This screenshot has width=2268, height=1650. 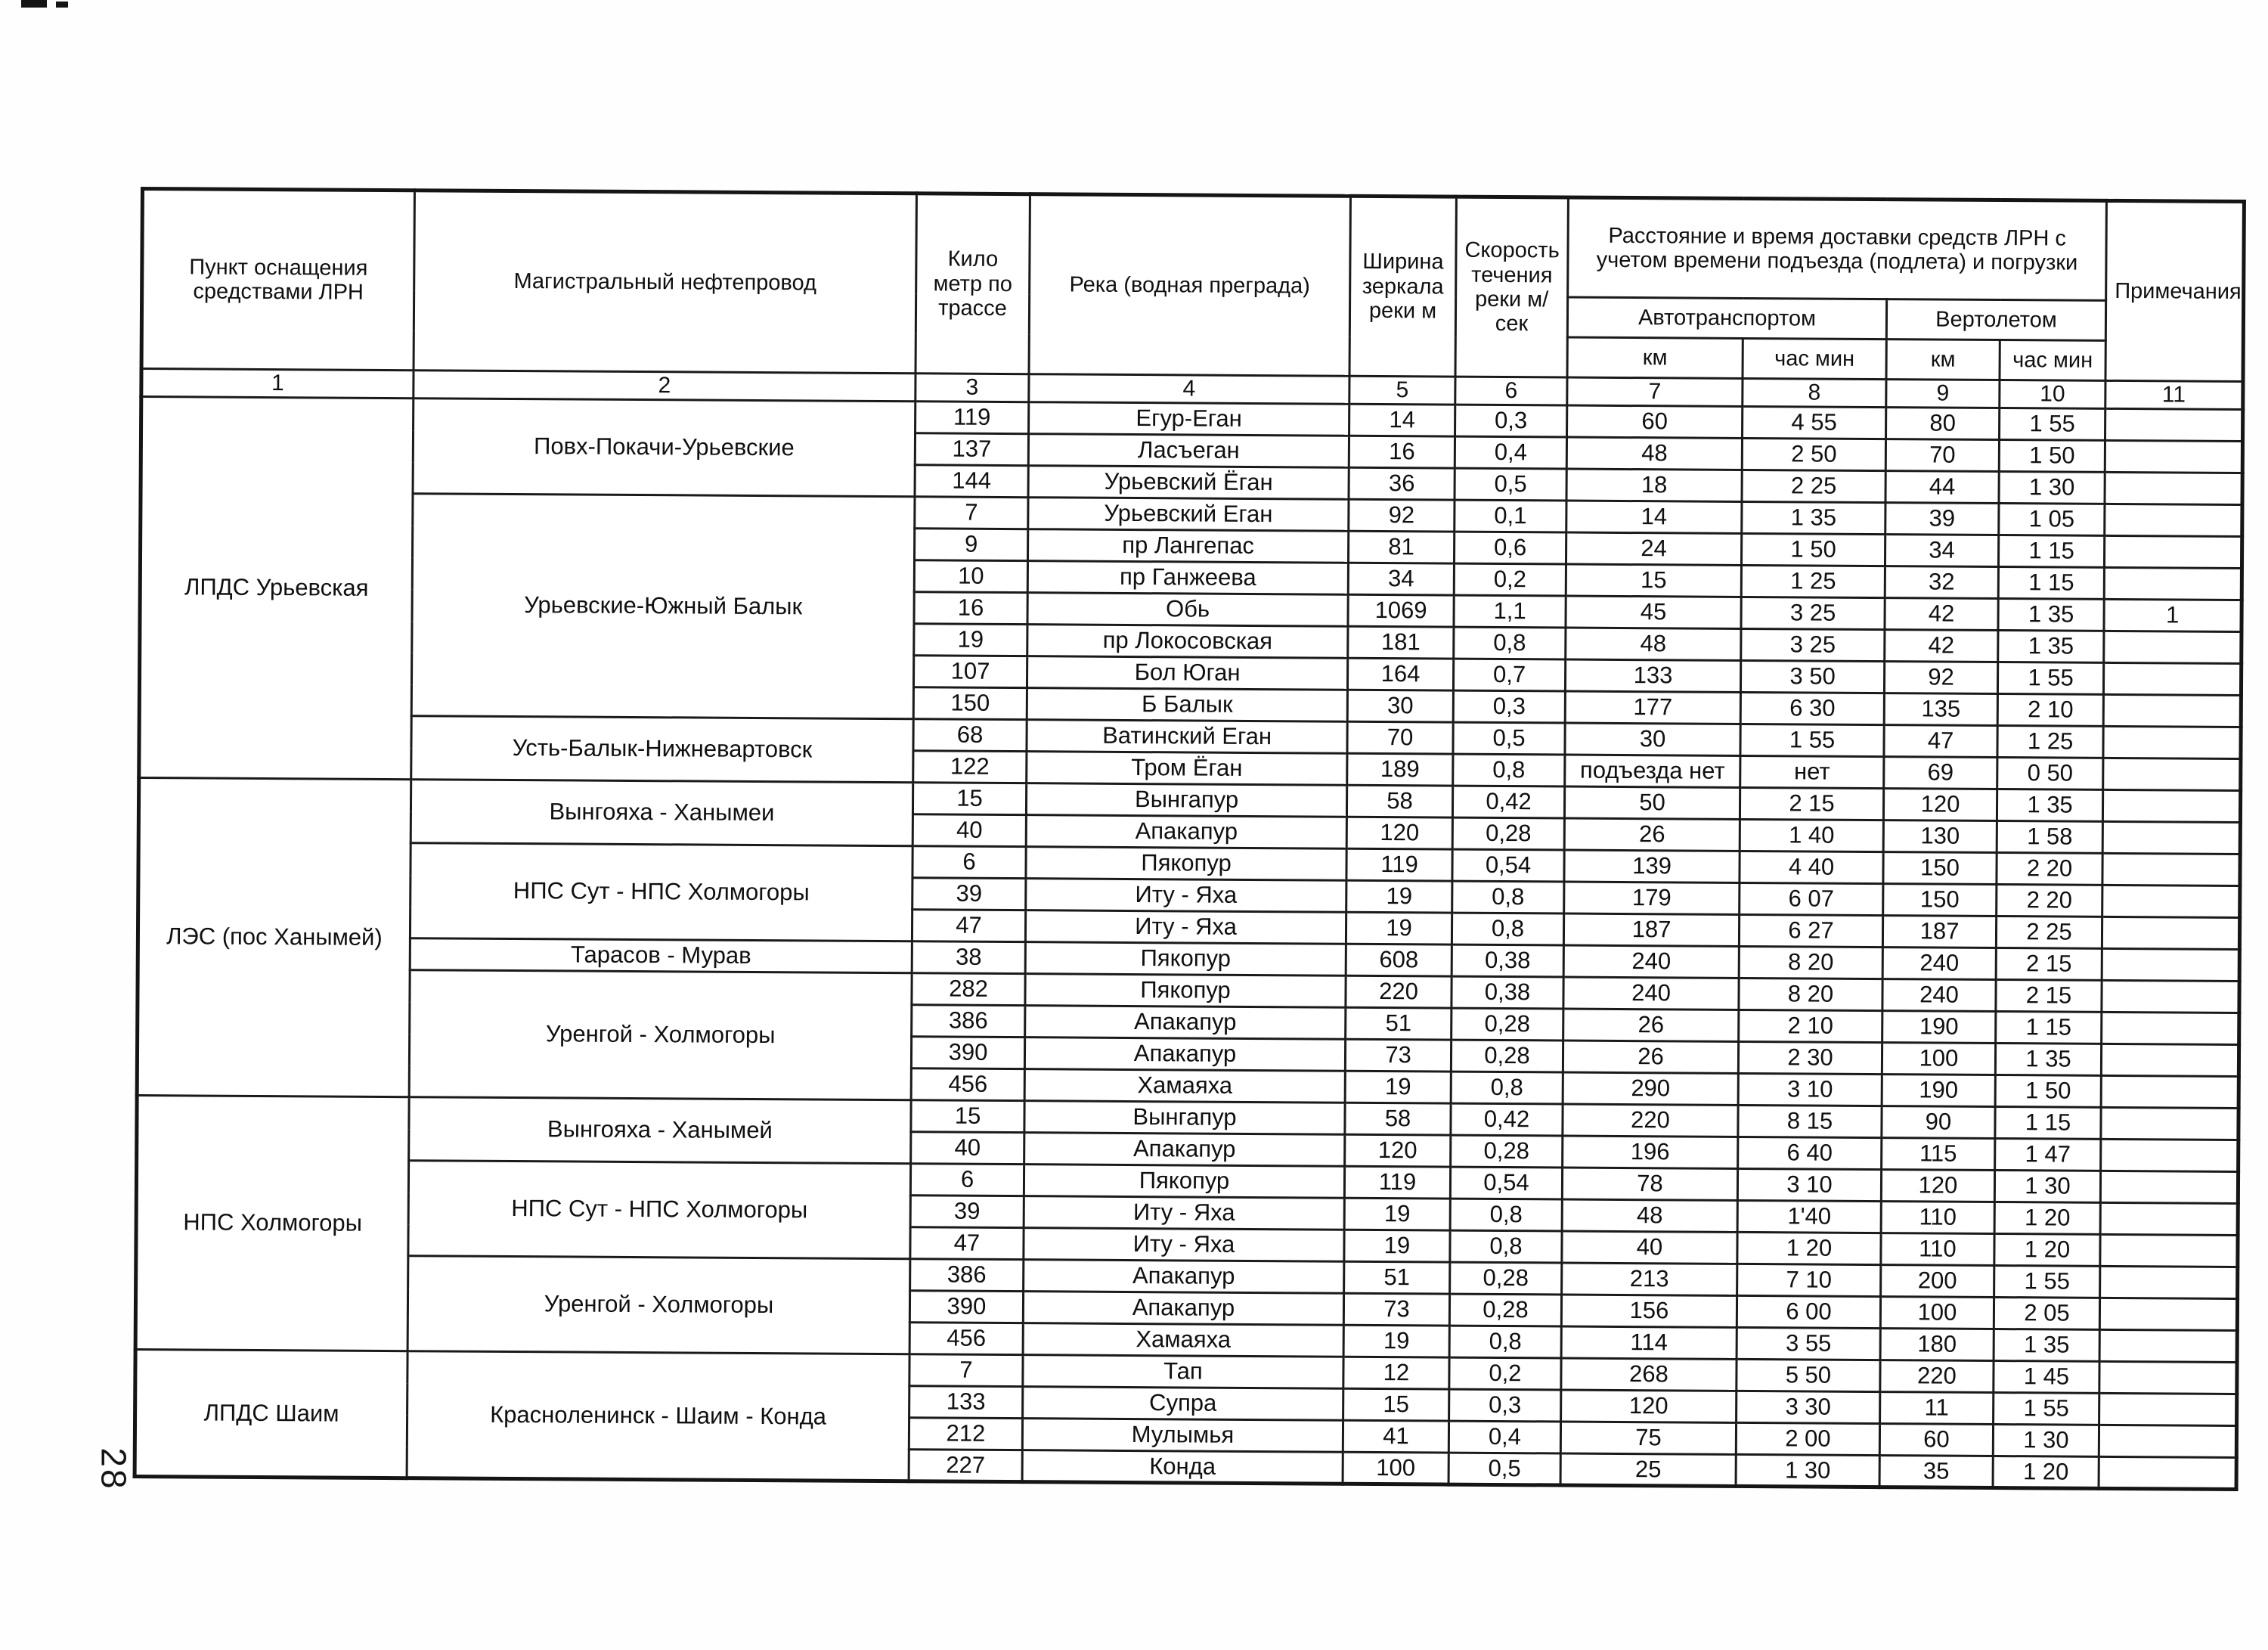 What do you see at coordinates (1810, 1121) in the screenshot?
I see `cell-auto-time: 8 15` at bounding box center [1810, 1121].